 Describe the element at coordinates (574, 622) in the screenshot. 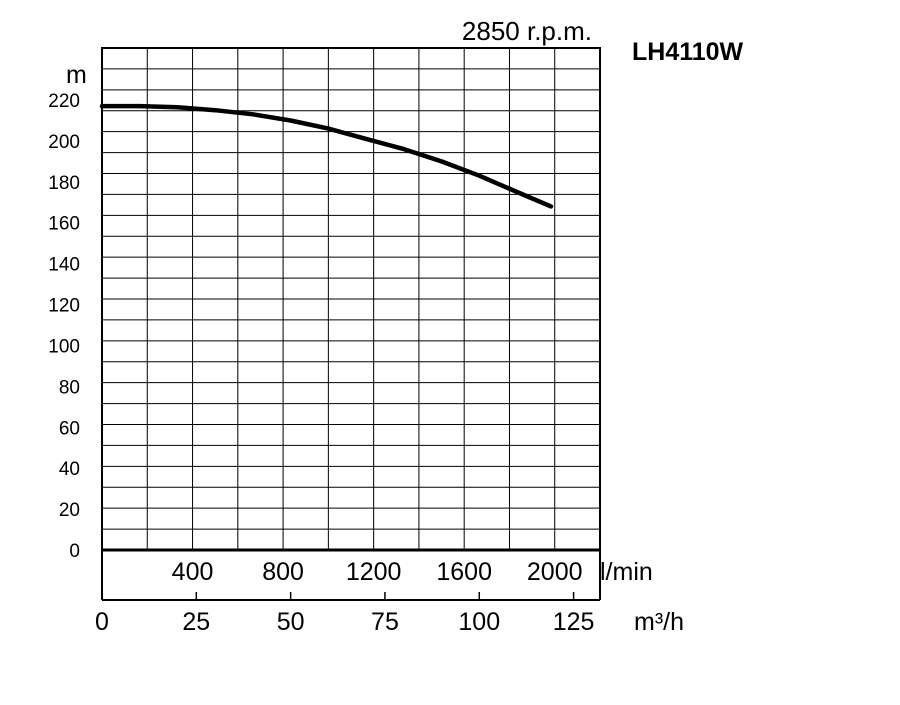

I see `m3h-tick-label: 125` at that location.